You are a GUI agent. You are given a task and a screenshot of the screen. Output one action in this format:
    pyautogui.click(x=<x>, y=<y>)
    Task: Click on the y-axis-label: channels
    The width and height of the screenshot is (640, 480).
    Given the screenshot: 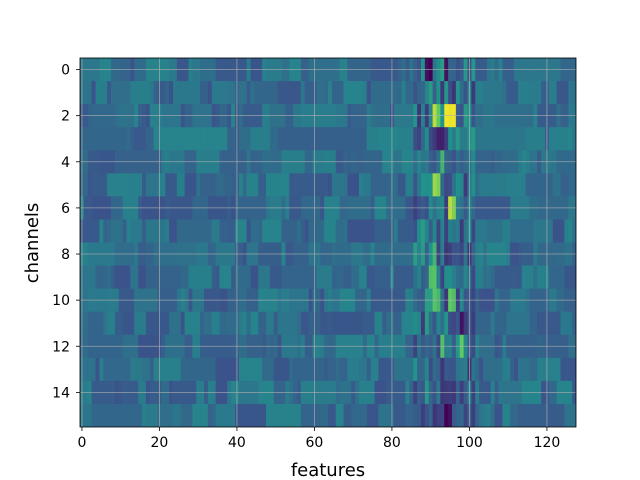 What is the action you would take?
    pyautogui.click(x=32, y=243)
    